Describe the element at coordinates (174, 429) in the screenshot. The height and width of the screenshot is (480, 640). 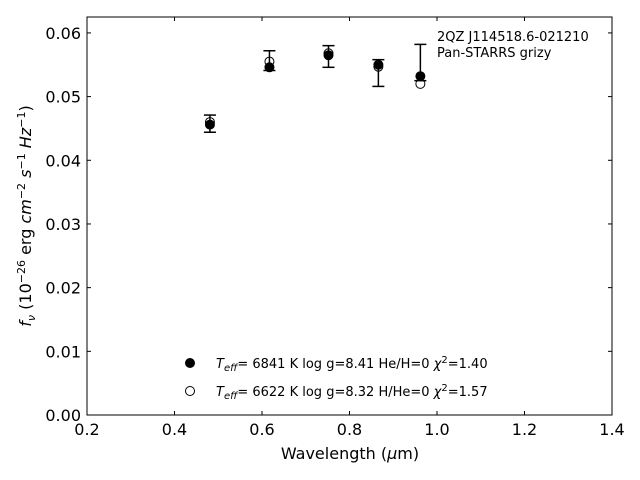
I see `x-tick-label: 0.4` at that location.